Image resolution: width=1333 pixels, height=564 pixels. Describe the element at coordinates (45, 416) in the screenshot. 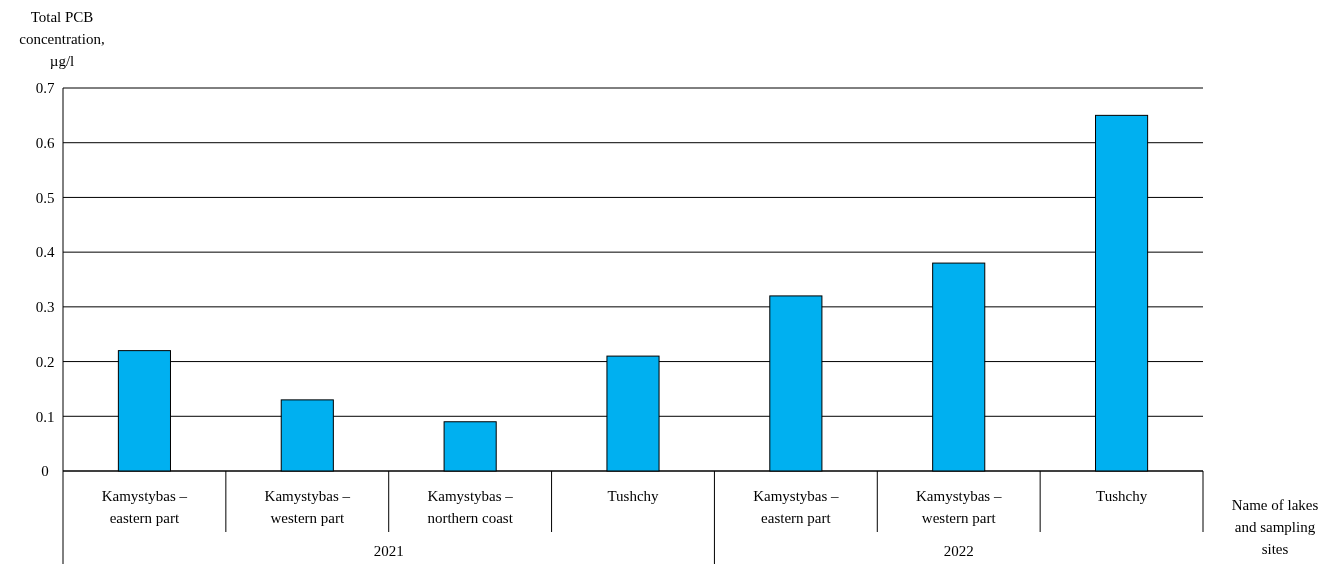

I see `y-tick-label: 0.1` at that location.